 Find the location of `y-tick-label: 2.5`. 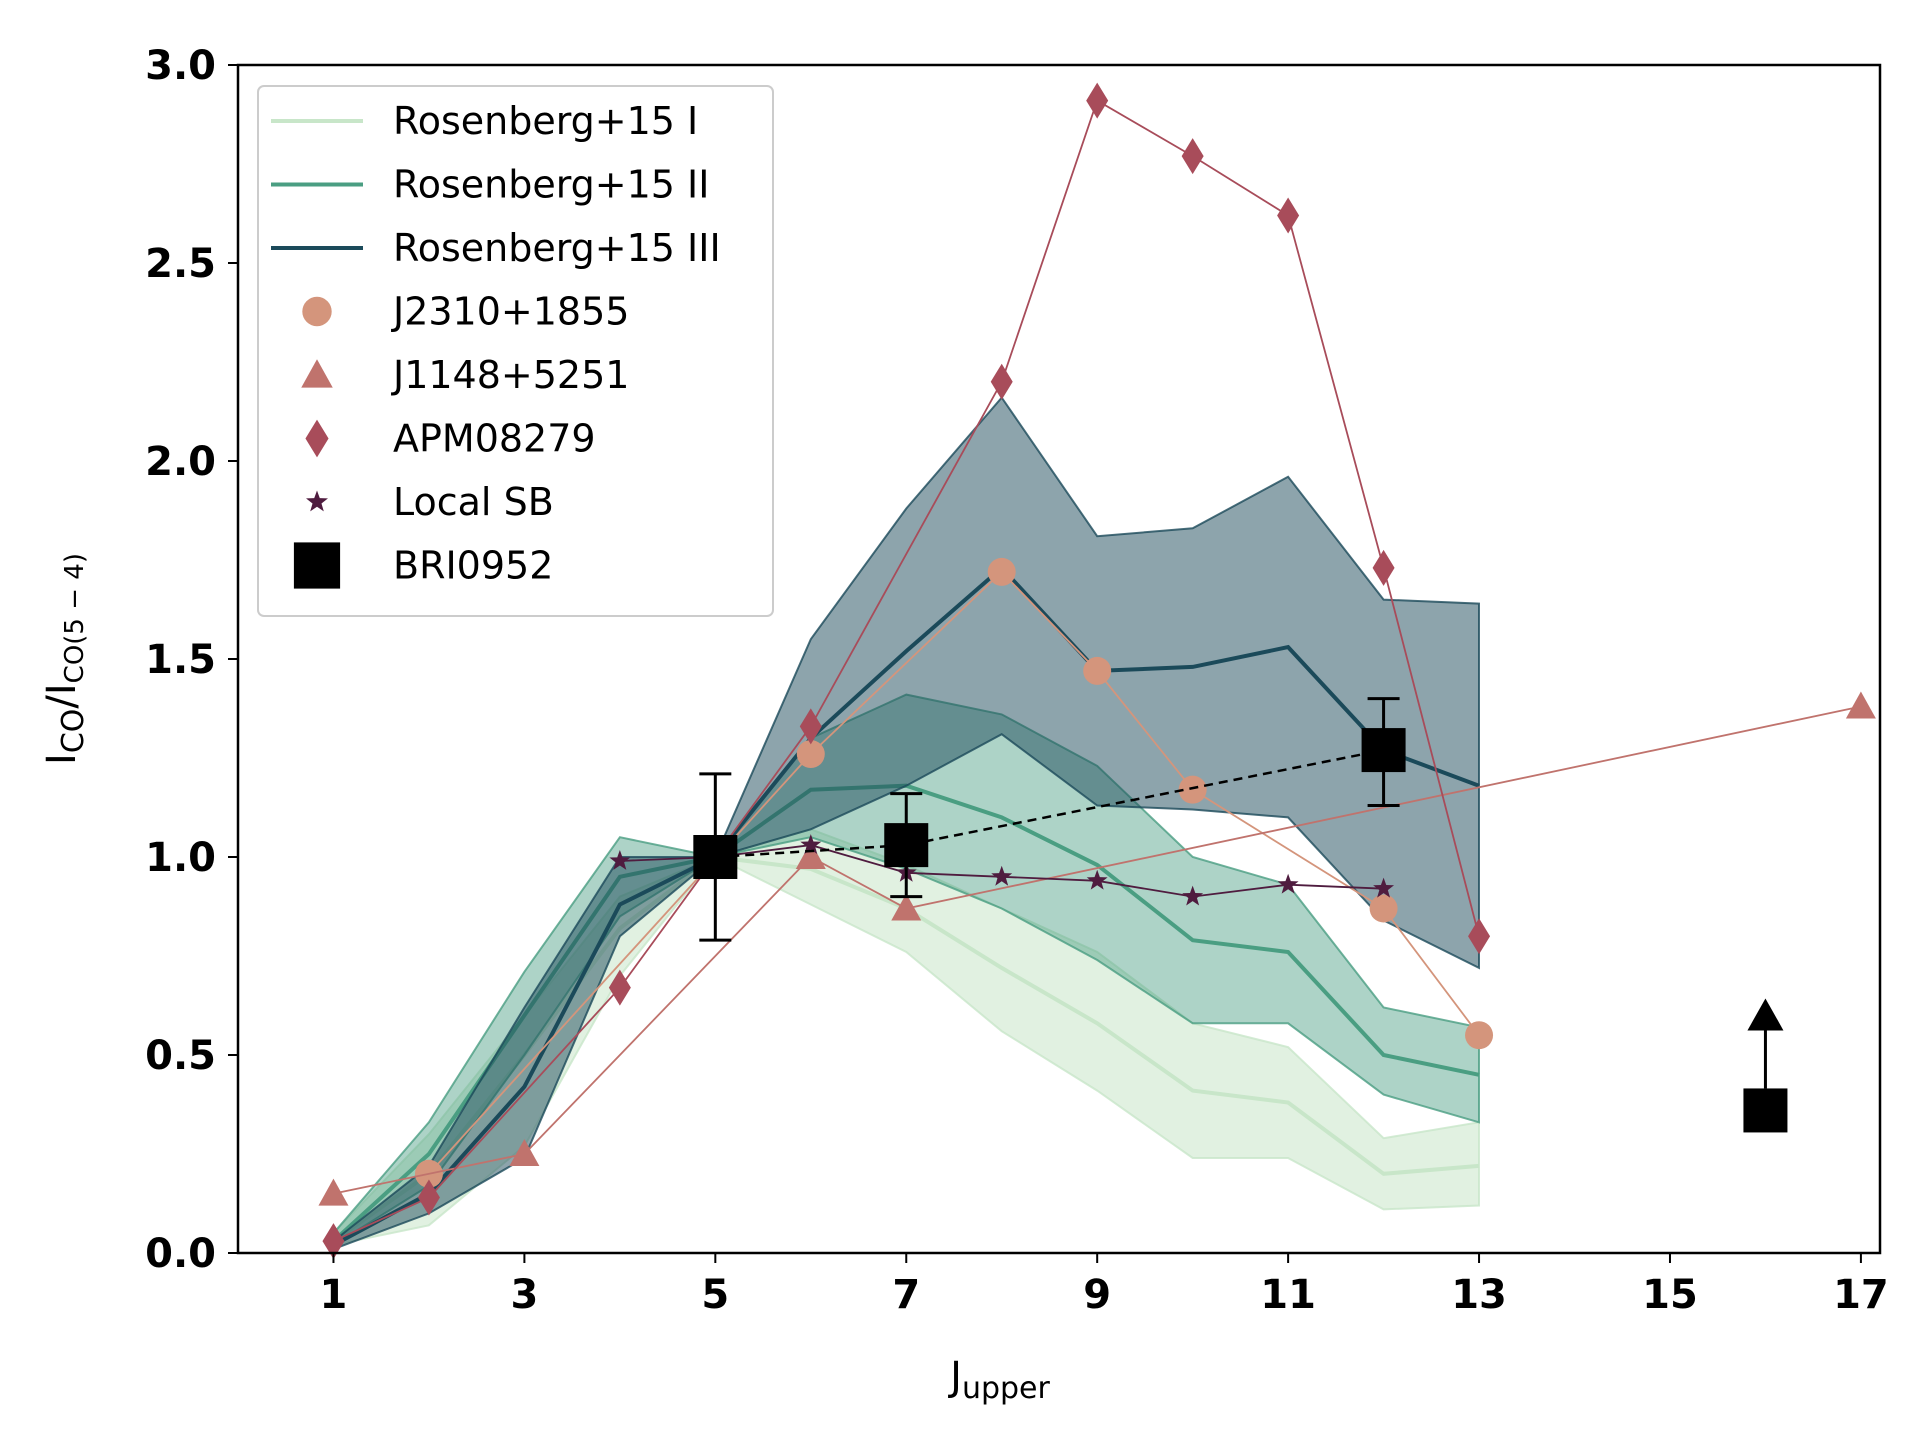

y-tick-label: 2.5 is located at coordinates (180, 264).